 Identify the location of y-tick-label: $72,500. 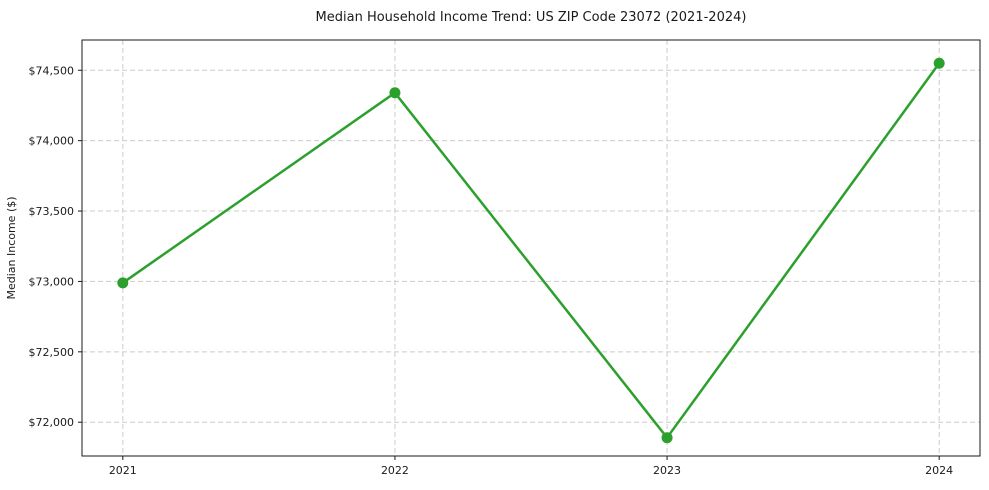
(52, 352).